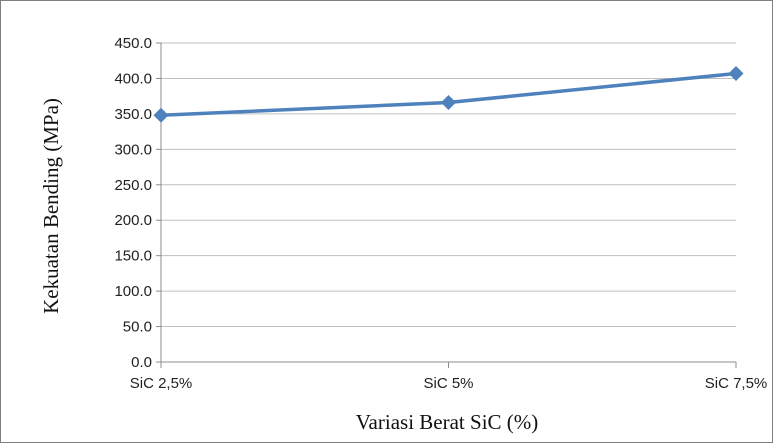 The width and height of the screenshot is (773, 443). I want to click on y-tick-label: 250.0, so click(133, 185).